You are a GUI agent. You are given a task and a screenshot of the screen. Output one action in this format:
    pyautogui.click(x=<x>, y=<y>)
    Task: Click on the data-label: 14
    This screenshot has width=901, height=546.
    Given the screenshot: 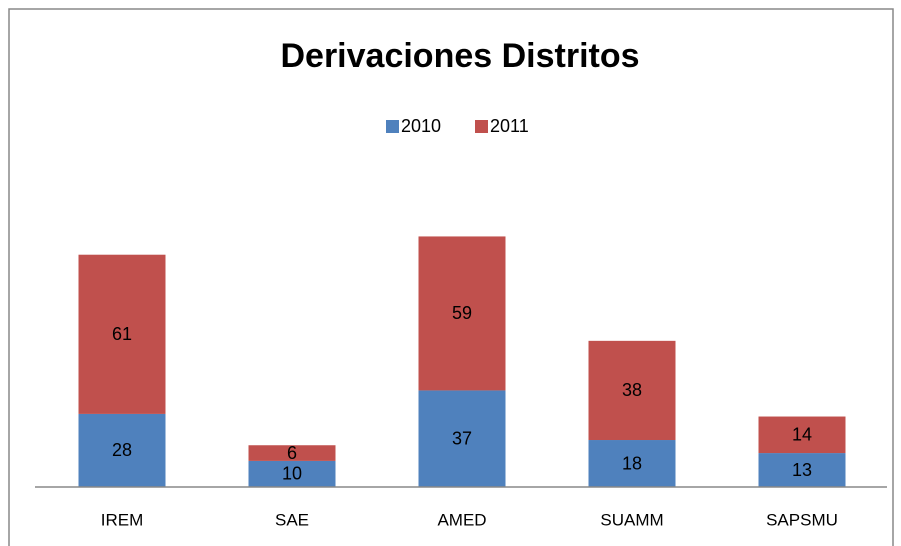 What is the action you would take?
    pyautogui.click(x=802, y=435)
    